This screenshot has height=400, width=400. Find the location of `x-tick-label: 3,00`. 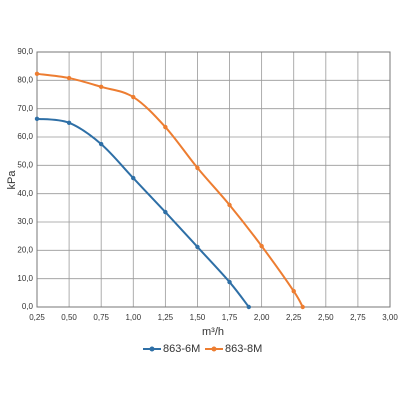

x-tick-label: 3,00 is located at coordinates (390, 317).